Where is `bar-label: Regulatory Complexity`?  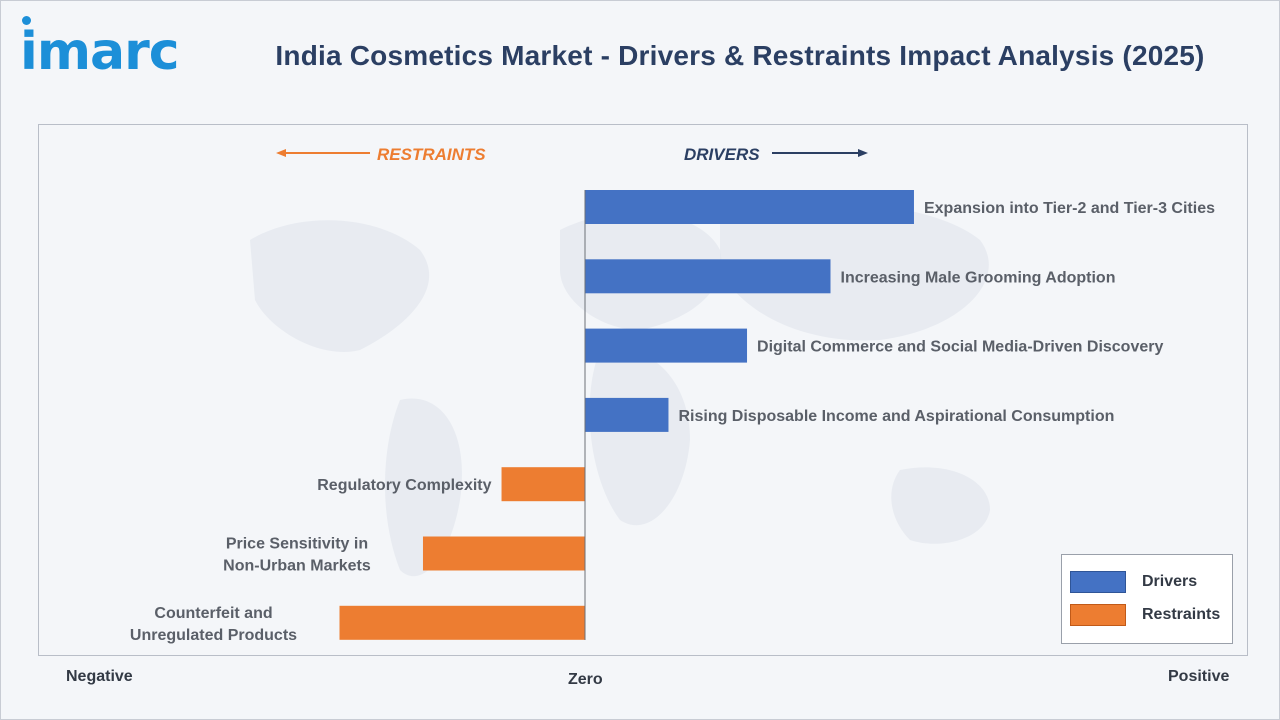
bar-label: Regulatory Complexity is located at coordinates (404, 485).